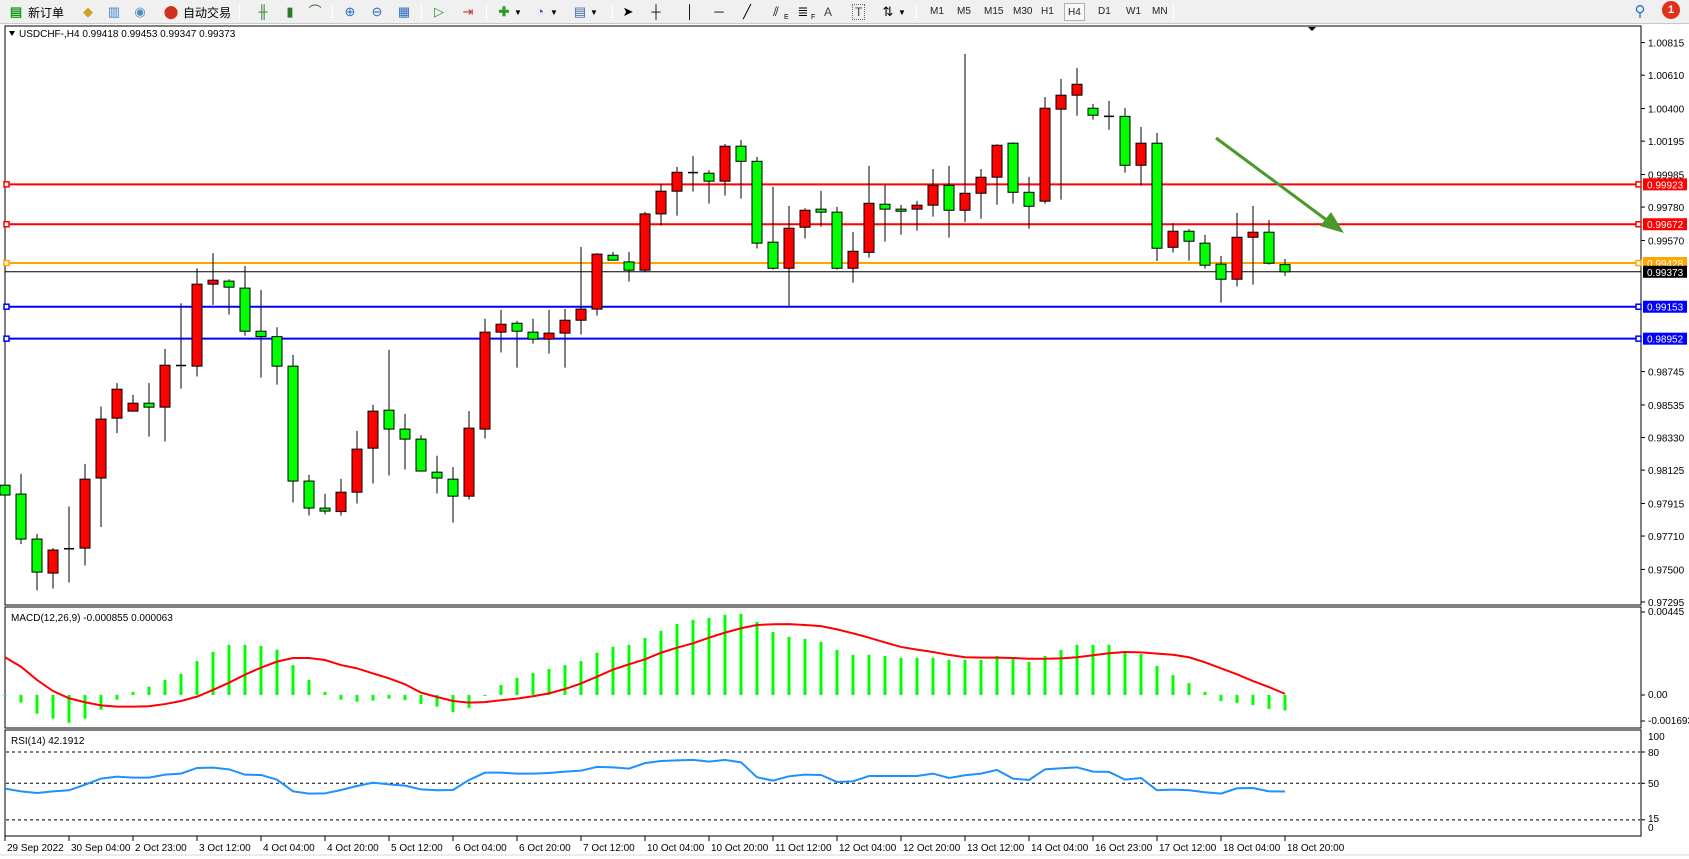 This screenshot has width=1689, height=859. What do you see at coordinates (786, 17) in the screenshot?
I see `fibo-e-label: E` at bounding box center [786, 17].